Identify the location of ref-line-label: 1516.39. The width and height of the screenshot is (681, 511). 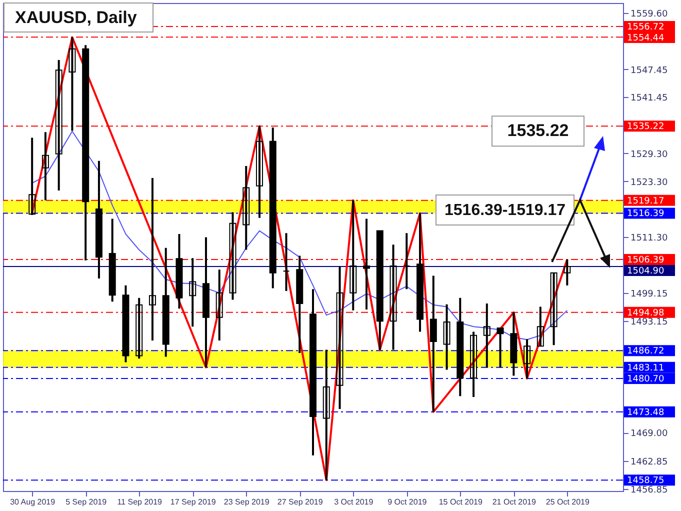
(645, 214).